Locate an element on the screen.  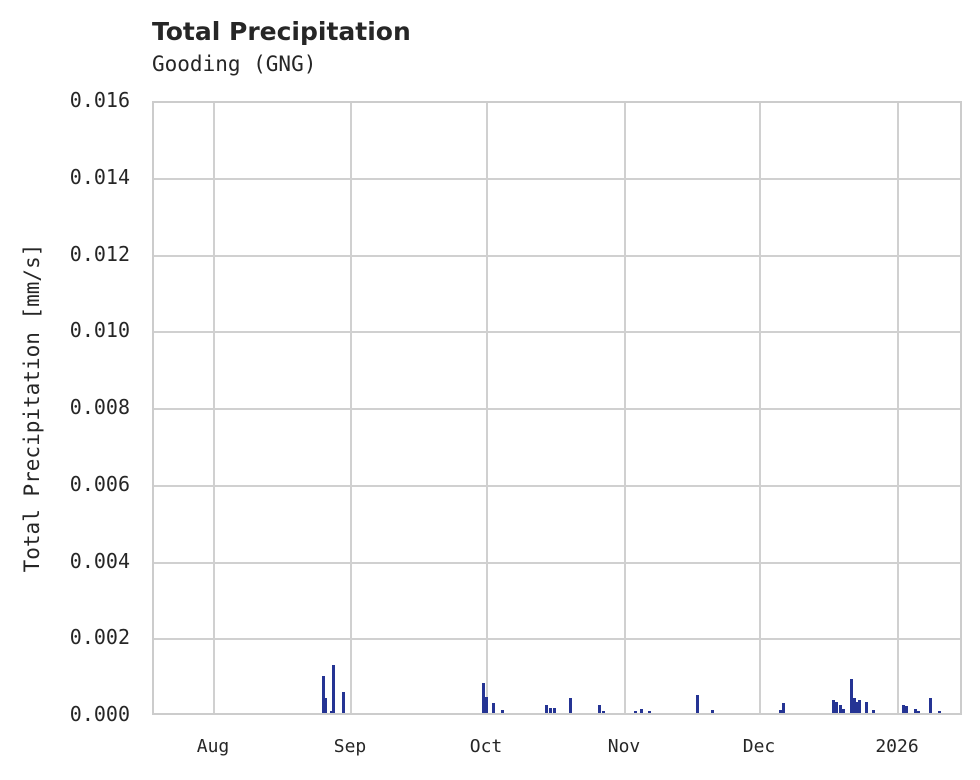
y-tick-label: 0.014 is located at coordinates (99, 176).